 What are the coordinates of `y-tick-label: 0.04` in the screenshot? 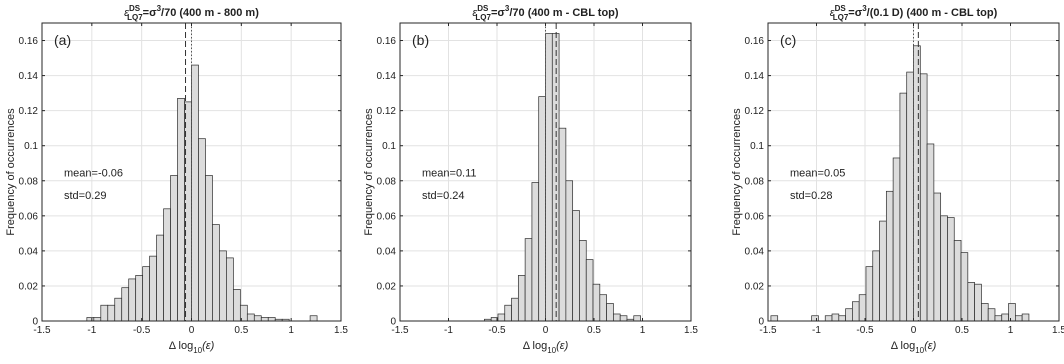 It's located at (29, 251).